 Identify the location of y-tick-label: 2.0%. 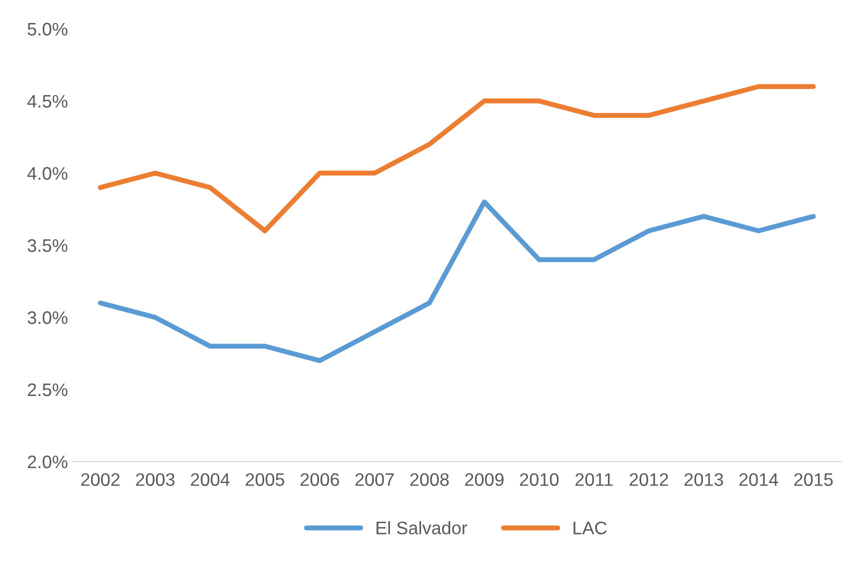
(48, 462).